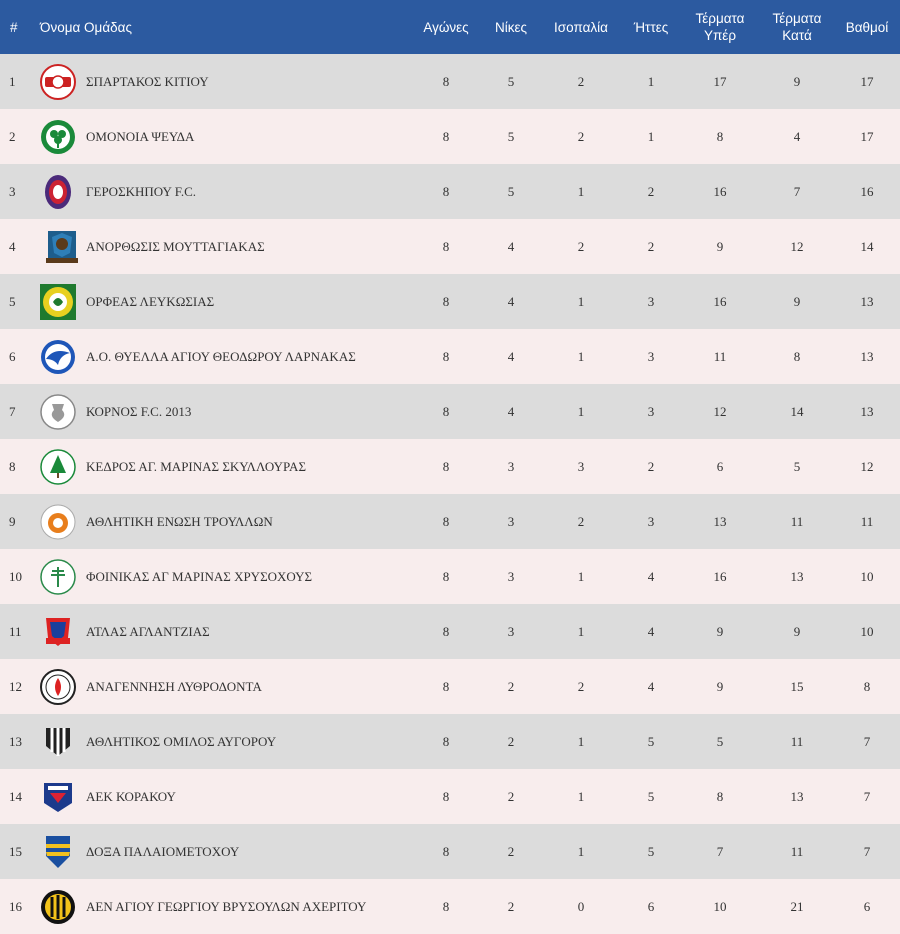 The height and width of the screenshot is (934, 900). I want to click on row-wins: 4, so click(511, 246).